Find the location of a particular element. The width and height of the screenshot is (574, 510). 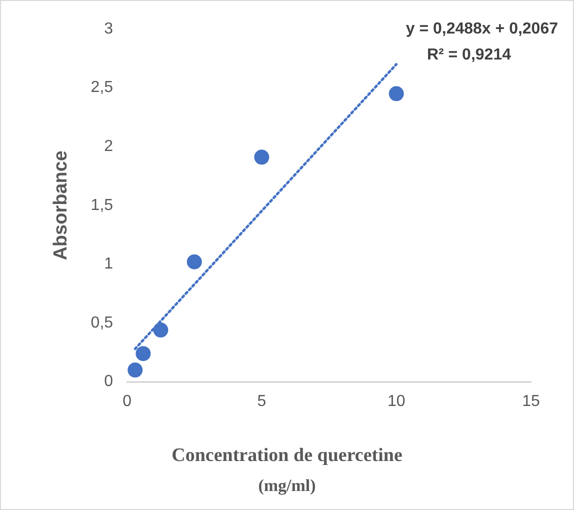

x-tick-label: 0 is located at coordinates (127, 401).